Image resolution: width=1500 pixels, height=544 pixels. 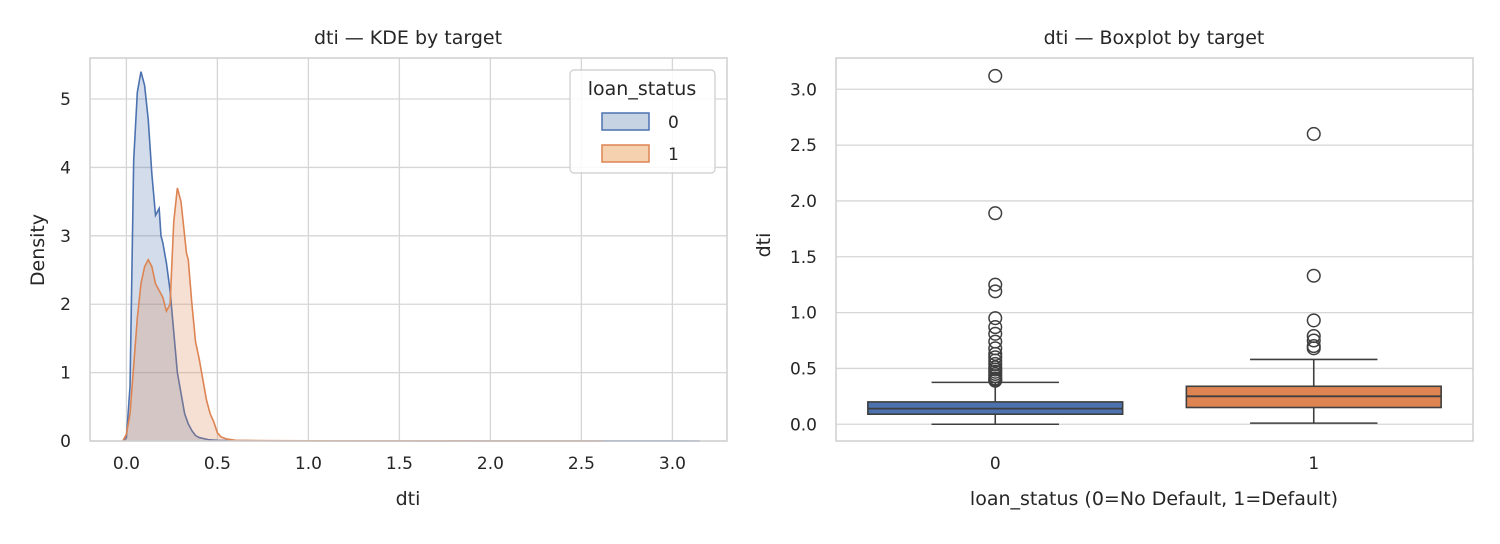 What do you see at coordinates (673, 123) in the screenshot?
I see `legend-label-0: 0` at bounding box center [673, 123].